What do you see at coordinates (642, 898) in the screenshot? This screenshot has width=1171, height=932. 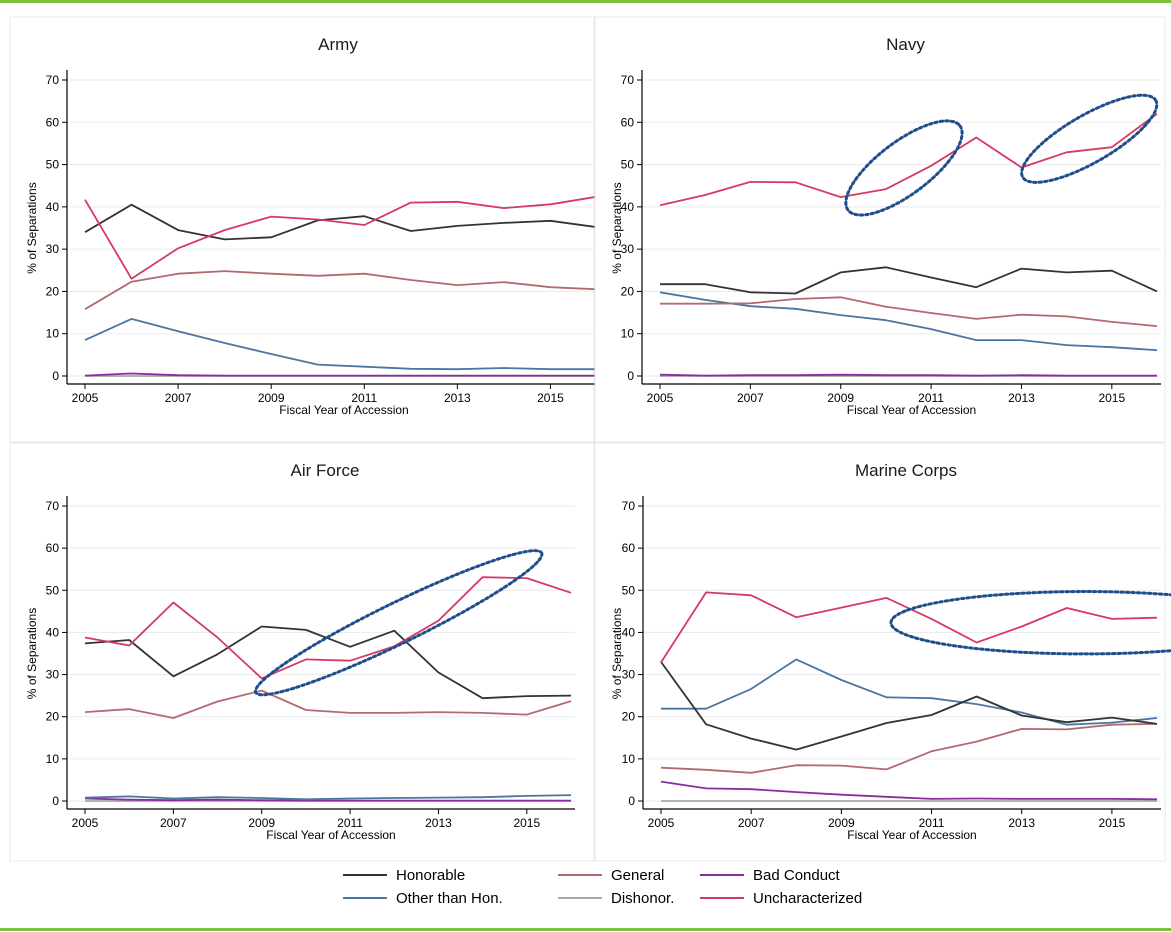 I see `legend-label: Dishonor.` at bounding box center [642, 898].